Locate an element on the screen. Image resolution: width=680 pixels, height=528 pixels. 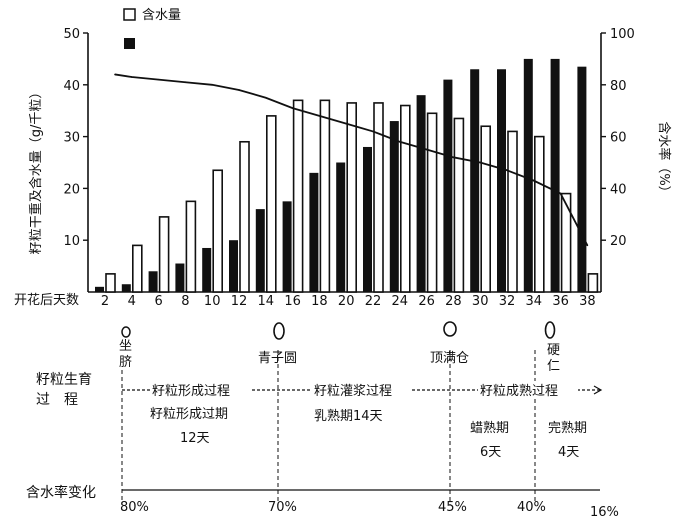
right-tick-label: 100 is located at coordinates (622, 34).